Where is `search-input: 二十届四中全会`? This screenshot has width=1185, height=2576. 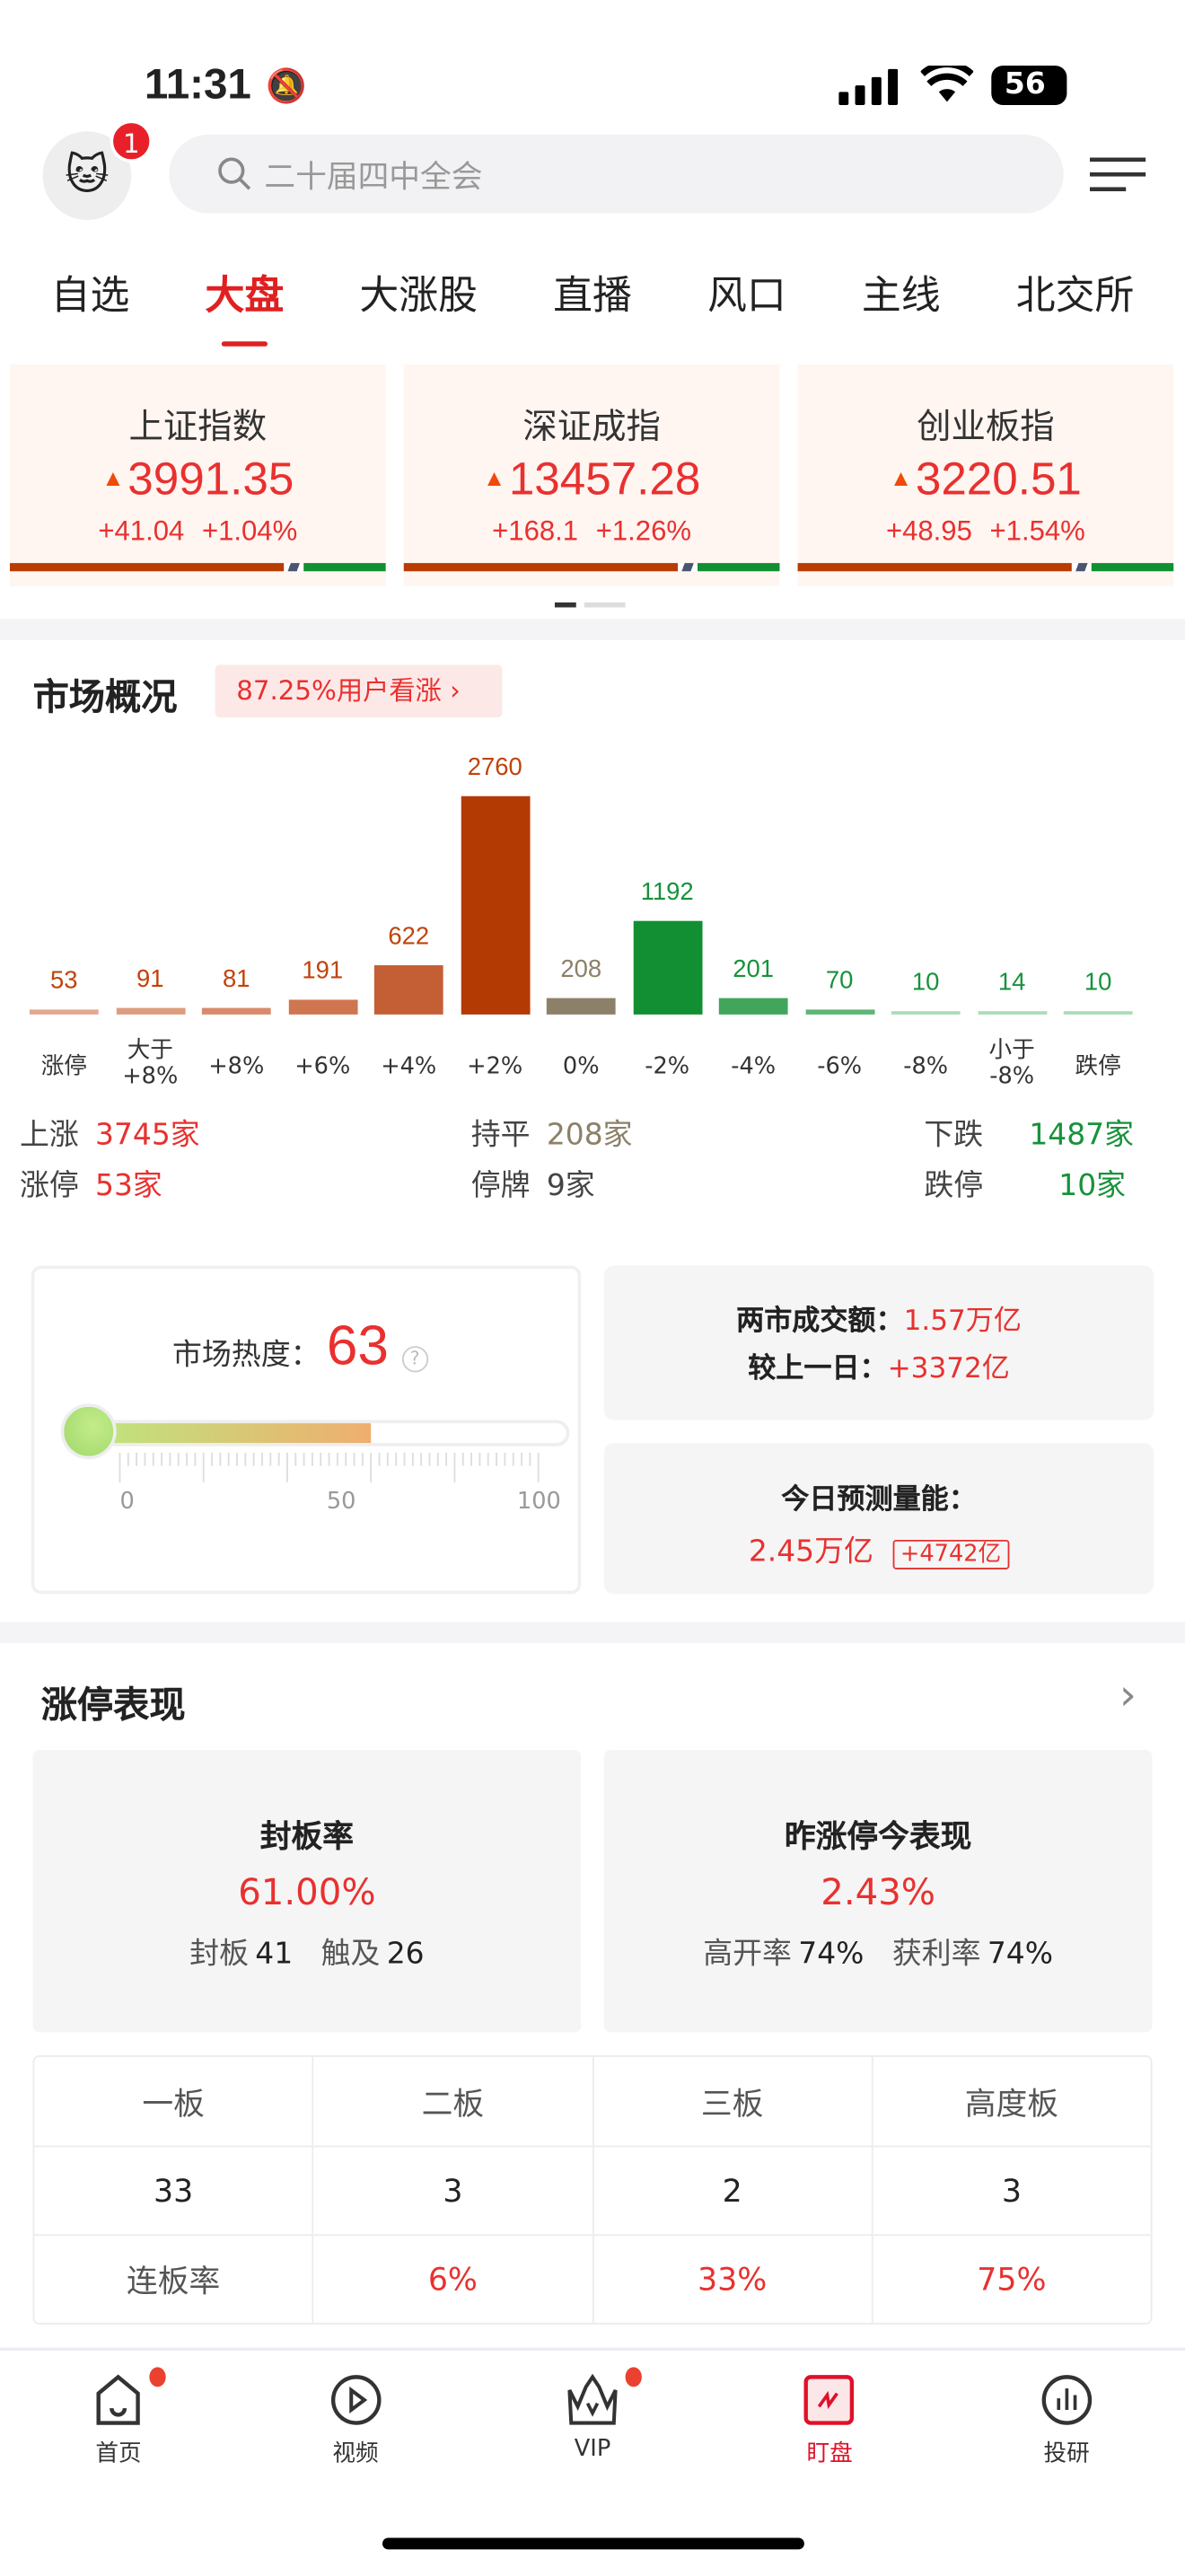 search-input: 二十届四中全会 is located at coordinates (616, 174).